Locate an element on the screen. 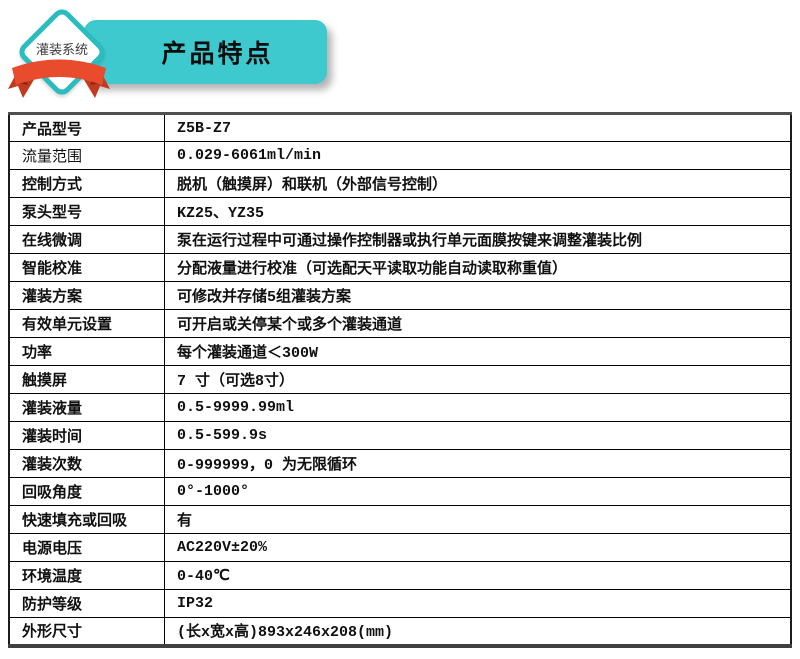 The image size is (800, 659). spec-label: 控制方式 is located at coordinates (86, 183).